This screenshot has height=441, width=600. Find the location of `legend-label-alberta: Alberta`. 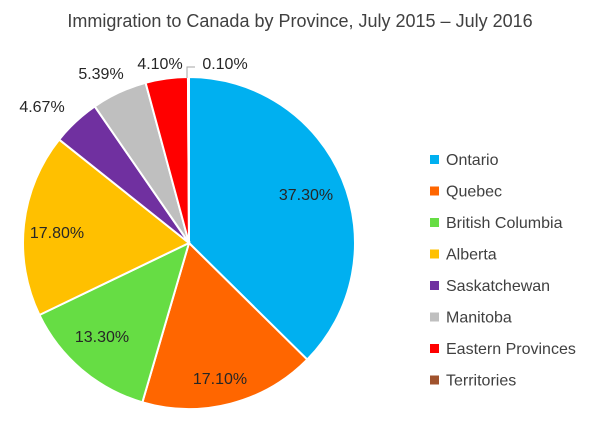

legend-label-alberta: Alberta is located at coordinates (471, 255).